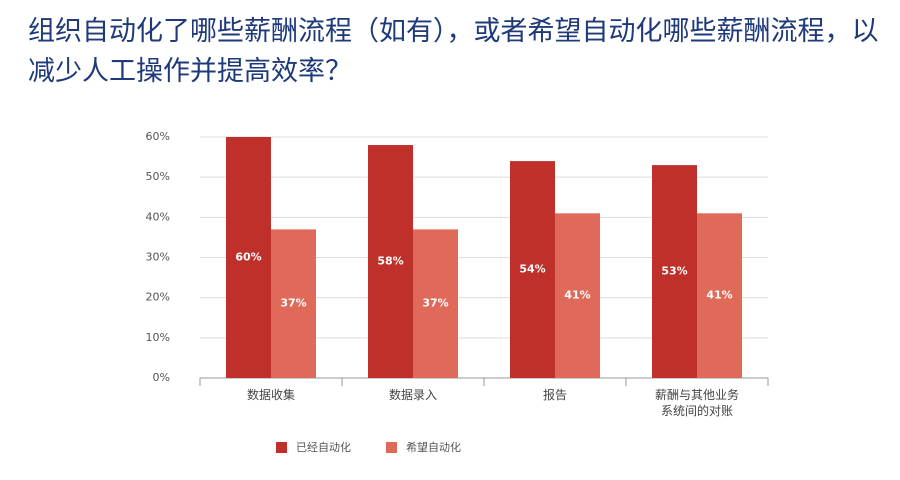 The height and width of the screenshot is (480, 900). I want to click on value-label: 60%, so click(248, 257).